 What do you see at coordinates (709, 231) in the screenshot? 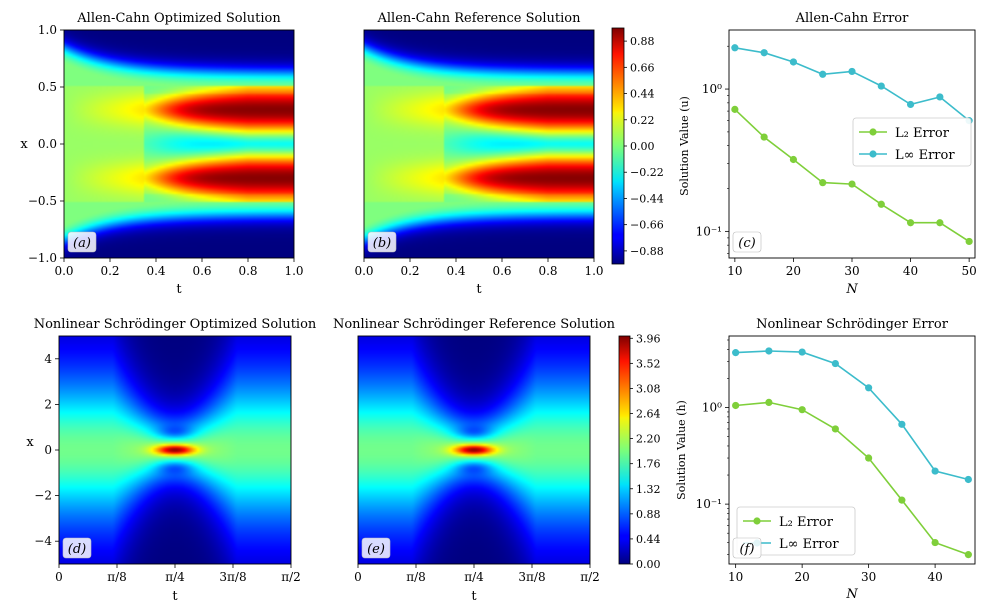
I see `c-y-tick-label: 10⁻¹` at bounding box center [709, 231].